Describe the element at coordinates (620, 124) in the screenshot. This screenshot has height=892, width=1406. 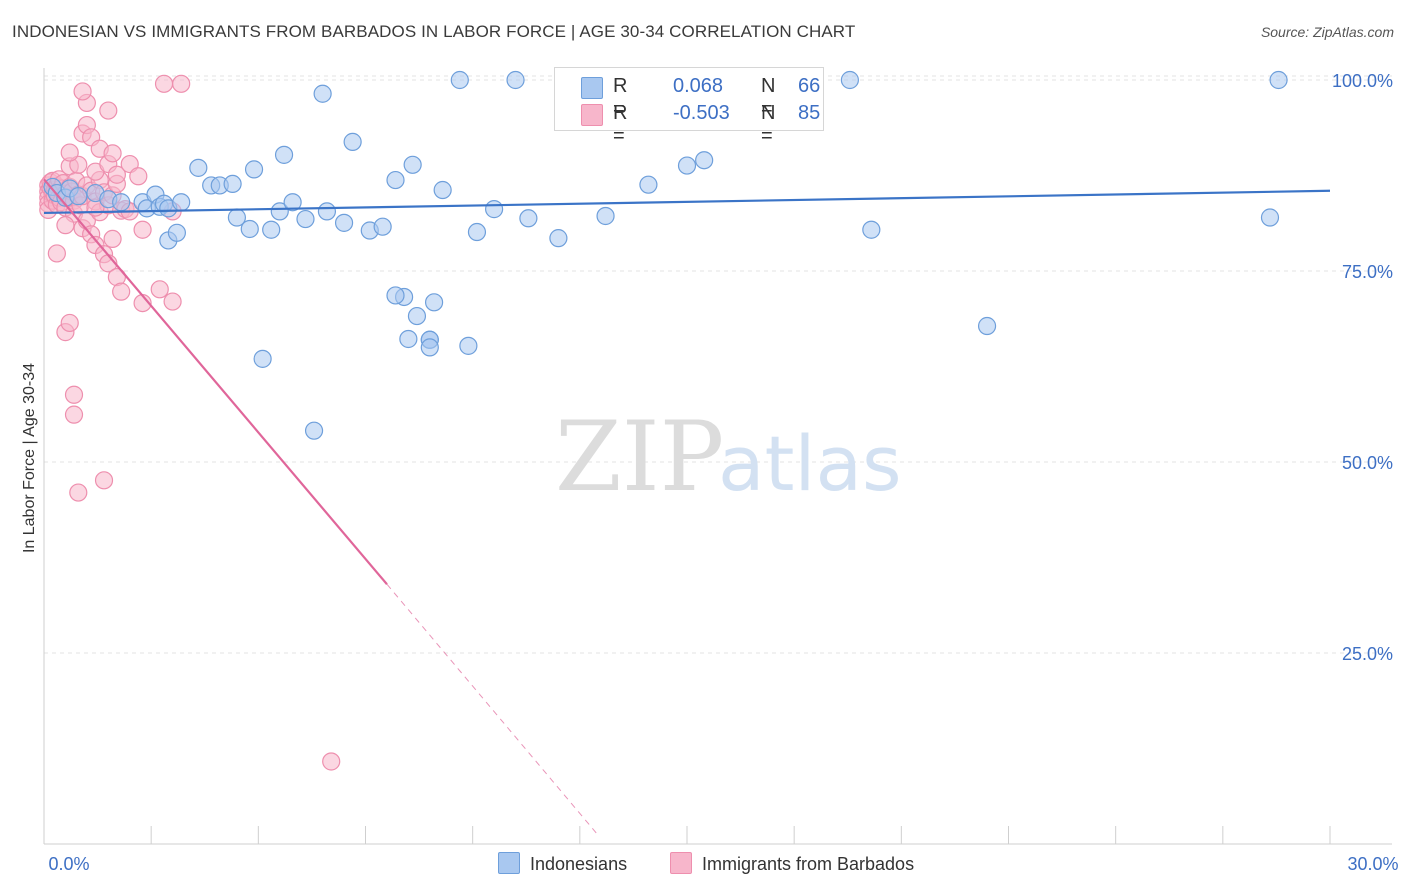
I see `legend-r-label: R =` at that location.